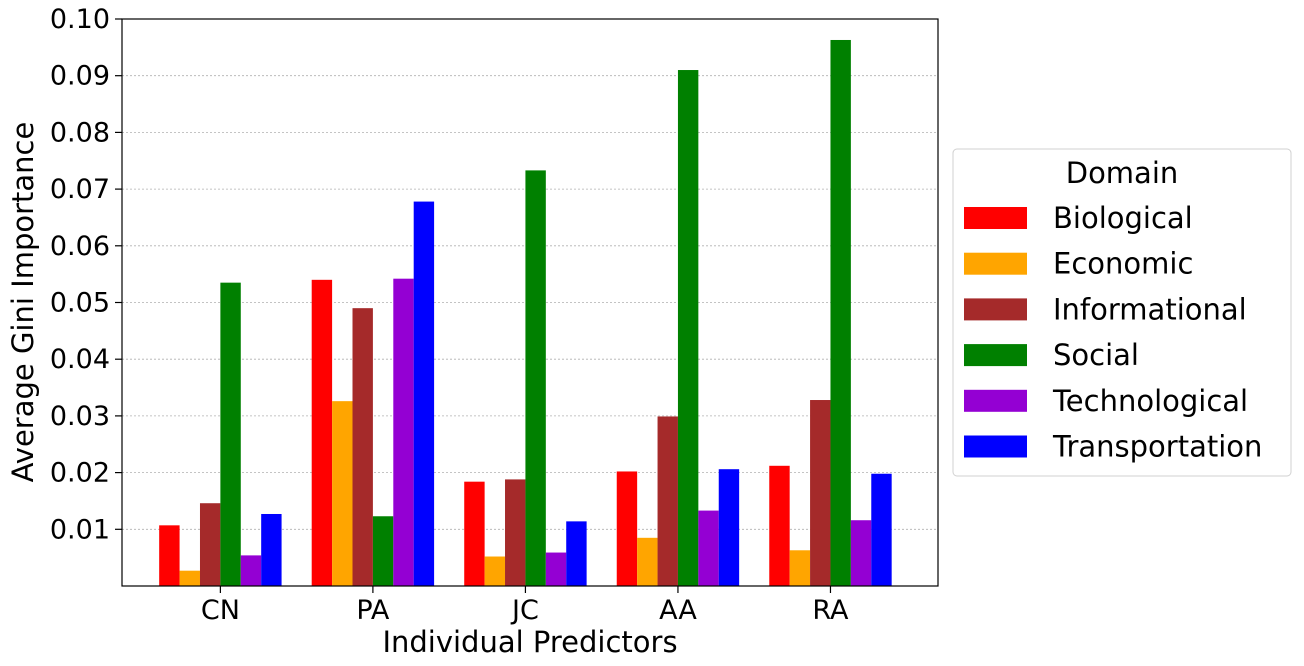 The image size is (1304, 666). What do you see at coordinates (80, 416) in the screenshot?
I see `y-tick-label: 0.03` at bounding box center [80, 416].